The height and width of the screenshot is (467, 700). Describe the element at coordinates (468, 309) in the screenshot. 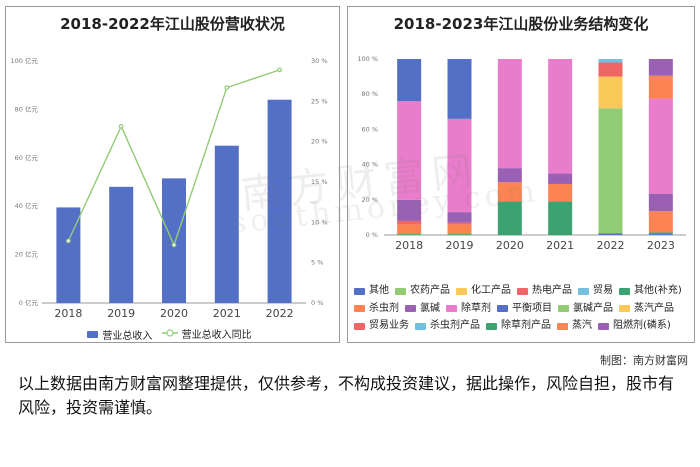

I see `legend-item: 除草剂` at that location.